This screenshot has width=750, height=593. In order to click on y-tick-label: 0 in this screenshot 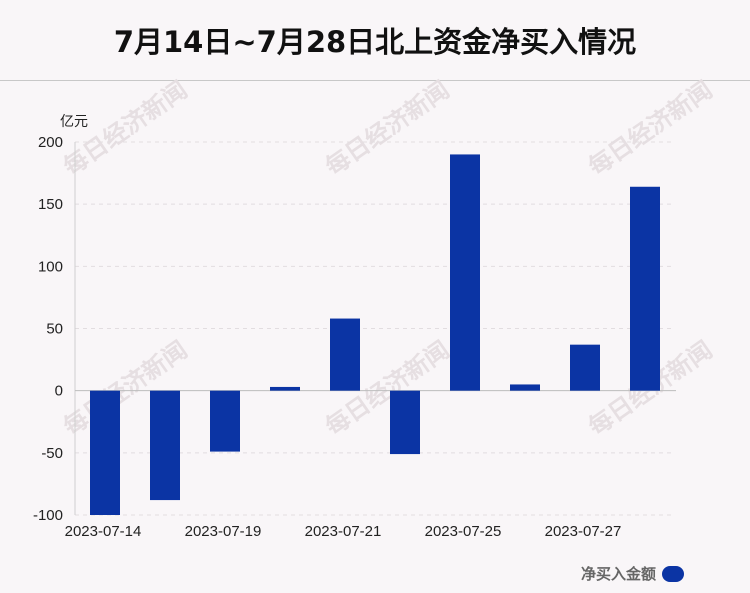, I will do `click(59, 391)`.